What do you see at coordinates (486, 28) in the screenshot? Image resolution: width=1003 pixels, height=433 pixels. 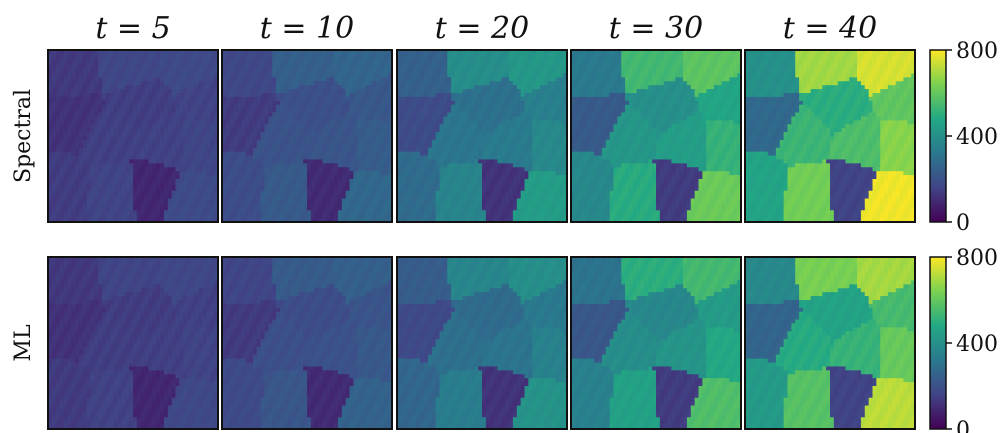 I see `column-titles: t = 5t = 10 t = 20 t = 30 t = 40` at bounding box center [486, 28].